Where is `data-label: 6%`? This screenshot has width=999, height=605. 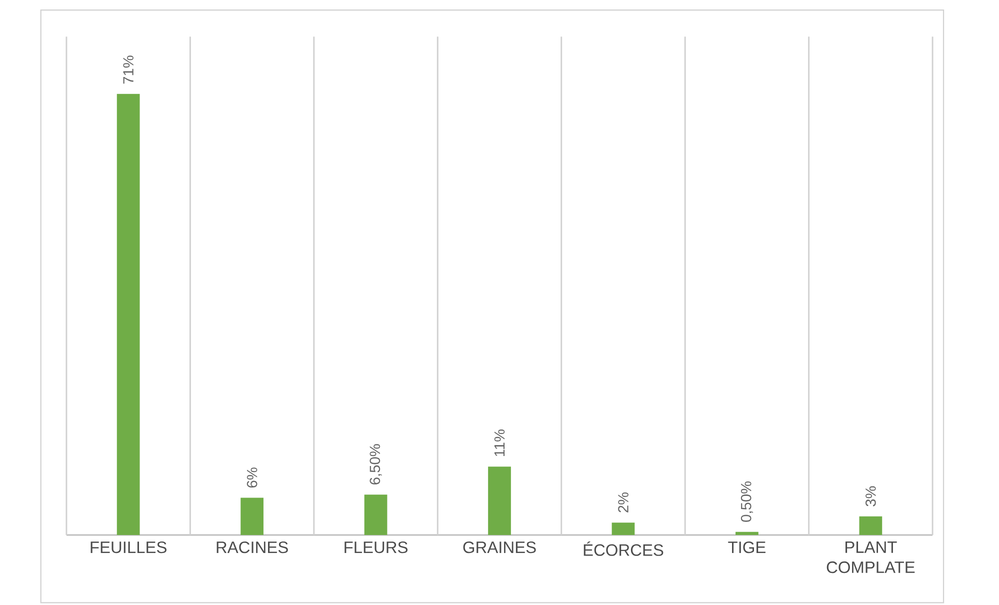 data-label: 6% is located at coordinates (252, 478).